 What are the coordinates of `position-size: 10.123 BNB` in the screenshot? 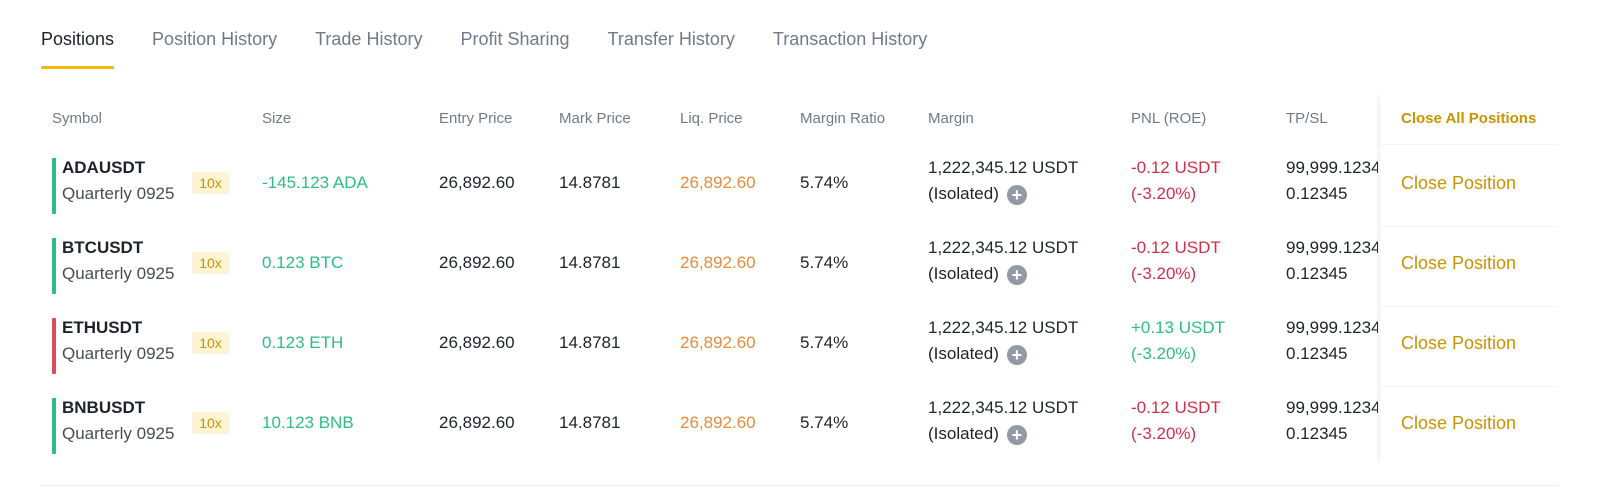 It's located at (308, 422).